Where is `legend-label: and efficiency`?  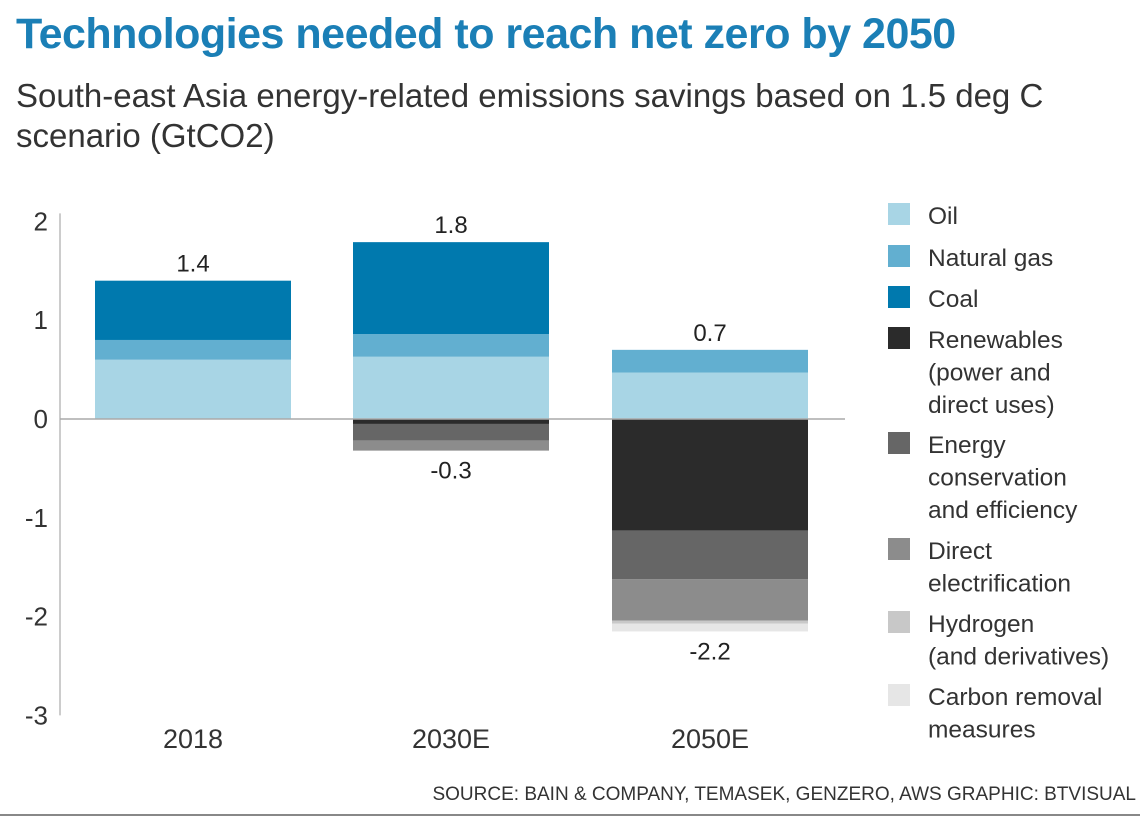 legend-label: and efficiency is located at coordinates (1003, 510).